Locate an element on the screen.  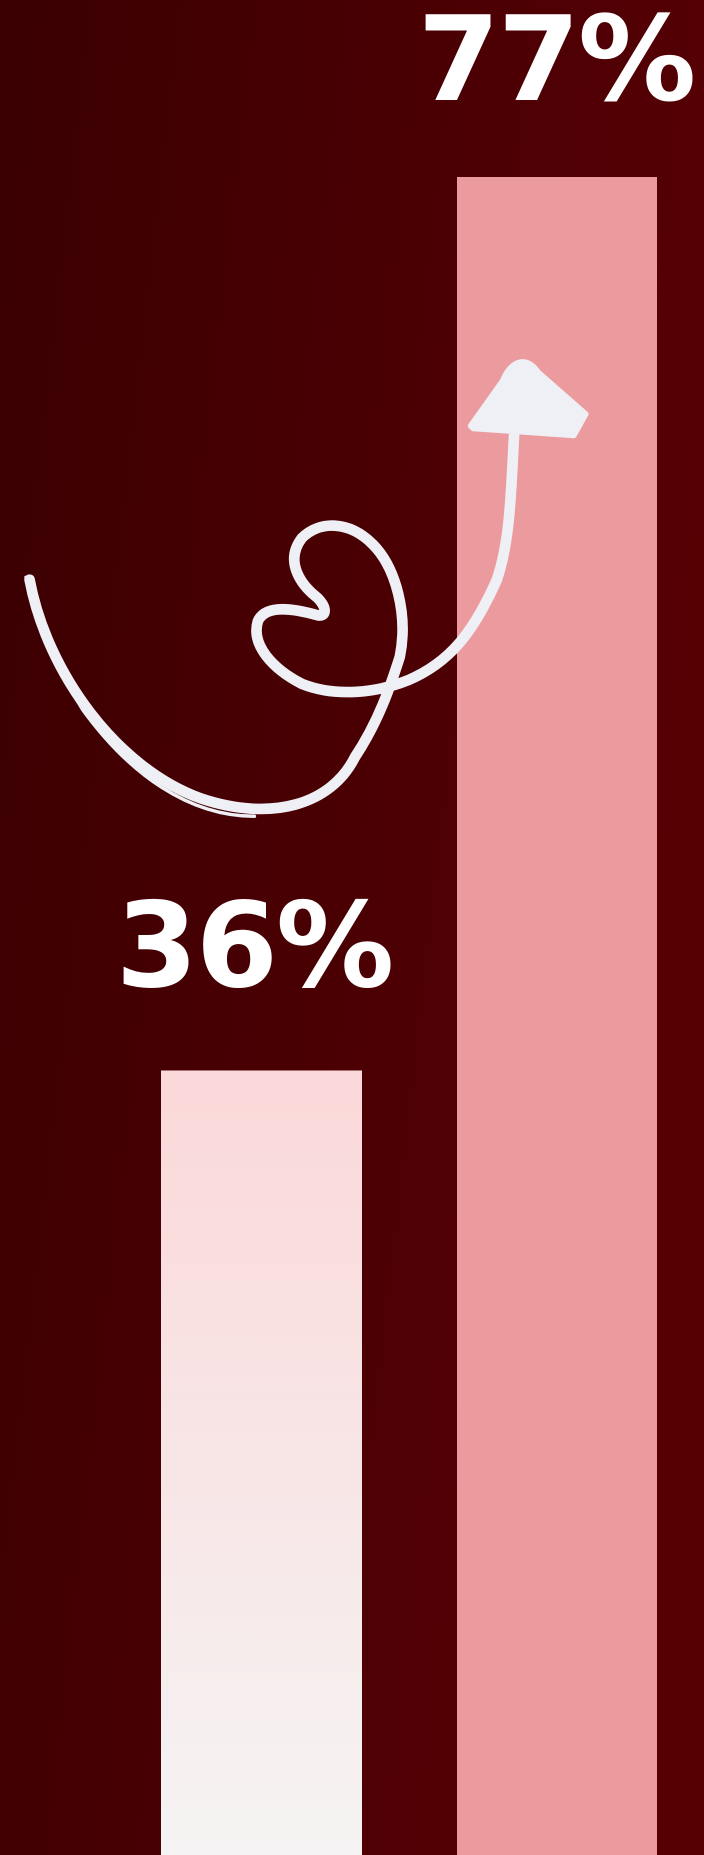
value-label: 36% is located at coordinates (254, 946).